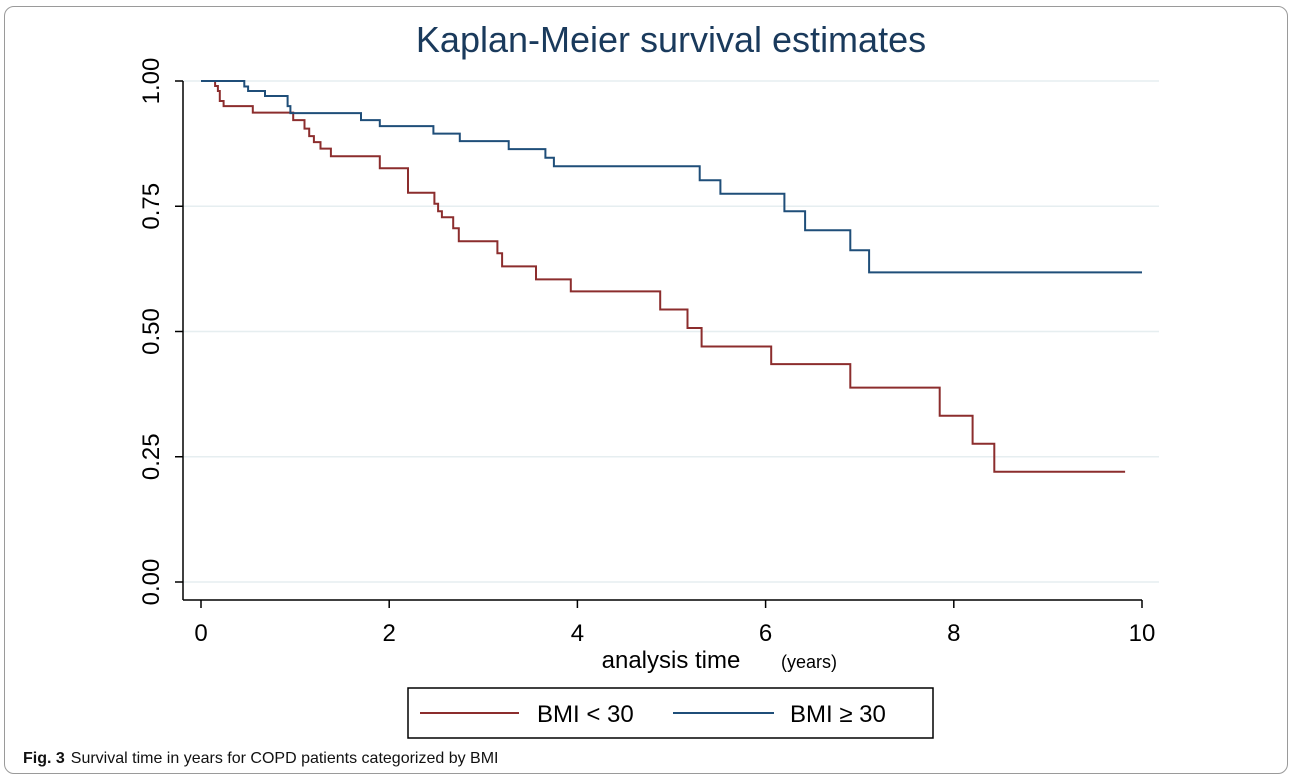  I want to click on x-axis-unit: (years), so click(809, 662).